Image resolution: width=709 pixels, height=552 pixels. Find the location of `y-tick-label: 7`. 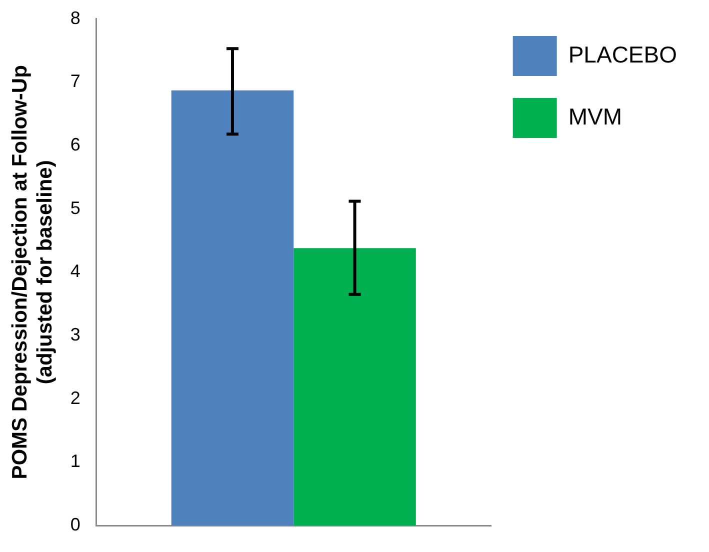

y-tick-label: 7 is located at coordinates (75, 81).